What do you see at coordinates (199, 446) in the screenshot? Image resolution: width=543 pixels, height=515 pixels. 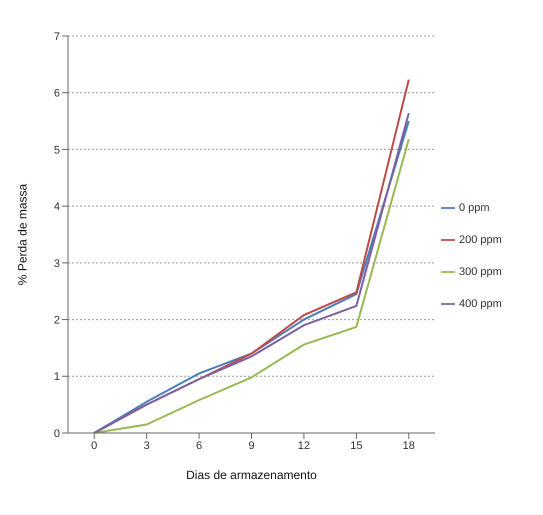 I see `x-tick-label: 6` at bounding box center [199, 446].